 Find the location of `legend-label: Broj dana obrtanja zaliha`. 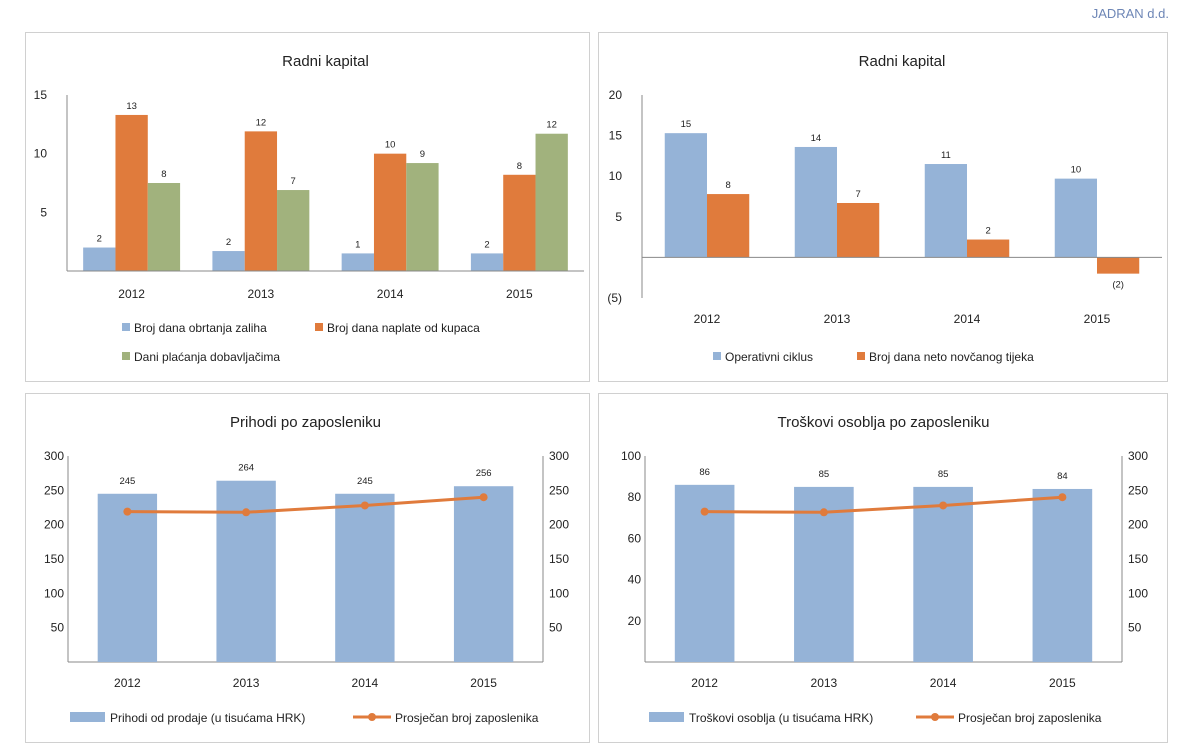

legend-label: Broj dana obrtanja zaliha is located at coordinates (200, 328).